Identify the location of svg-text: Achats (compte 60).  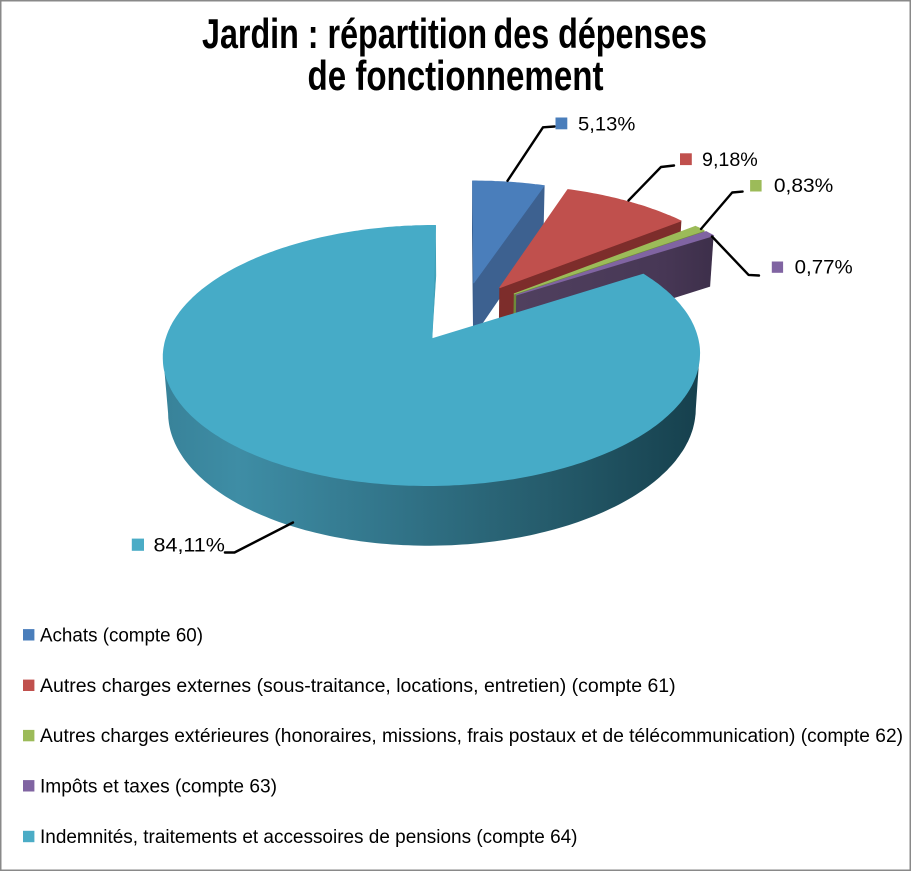
(121, 635).